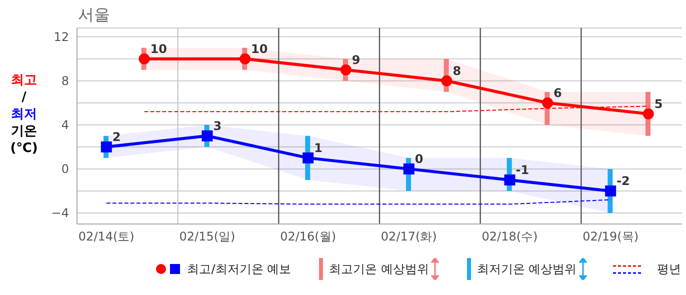 Image resolution: width=686 pixels, height=295 pixels. Describe the element at coordinates (94, 15) in the screenshot. I see `chart-title: 서울` at that location.